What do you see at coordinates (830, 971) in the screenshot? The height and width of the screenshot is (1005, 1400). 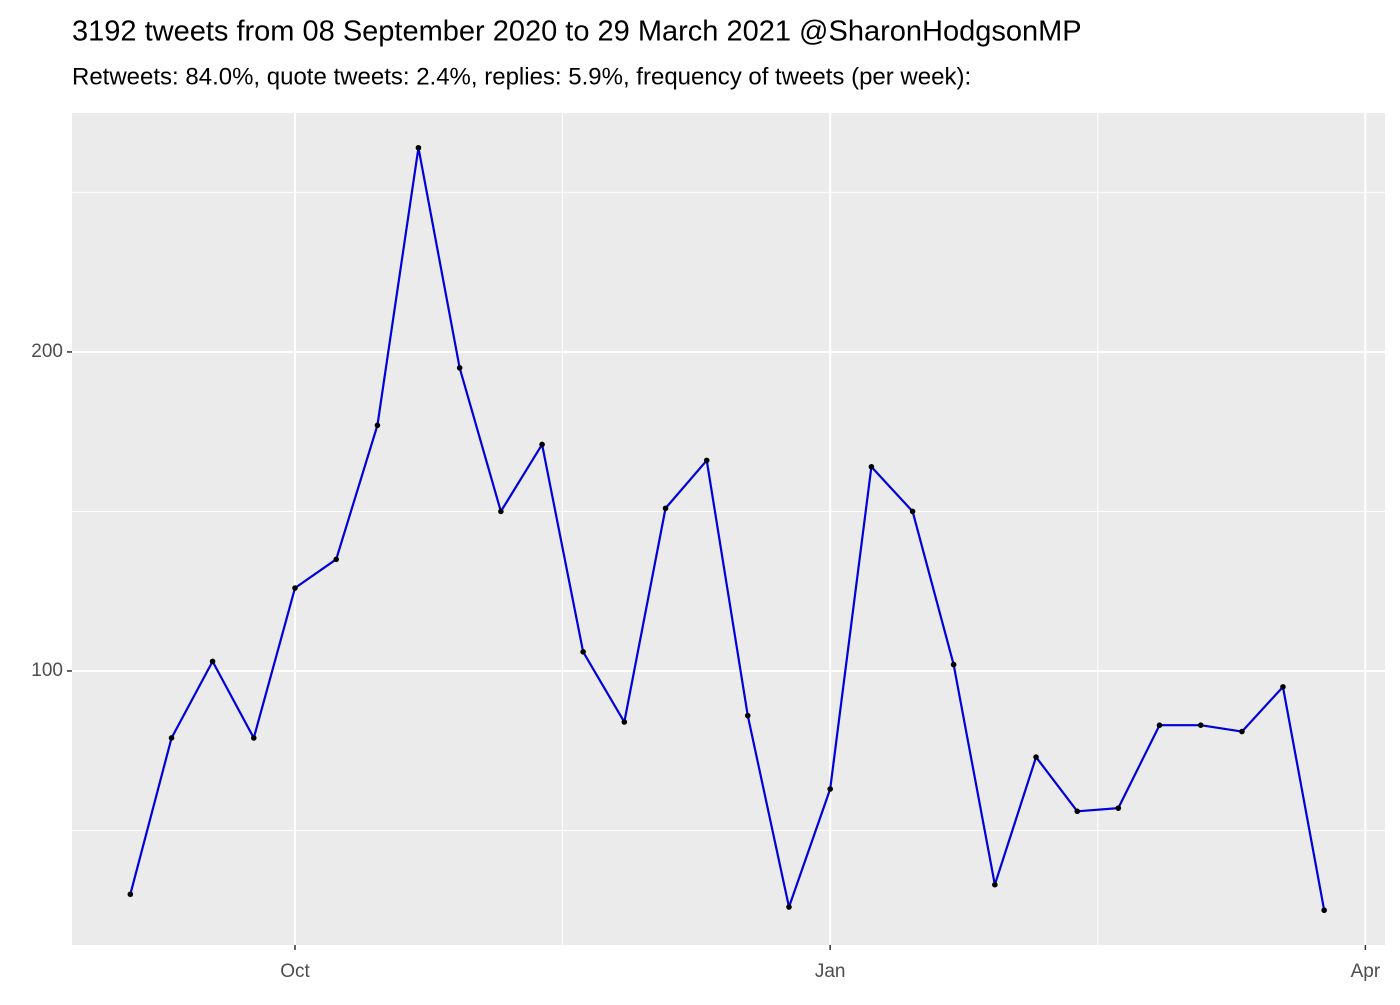 I see `x-tick-label: Jan` at bounding box center [830, 971].